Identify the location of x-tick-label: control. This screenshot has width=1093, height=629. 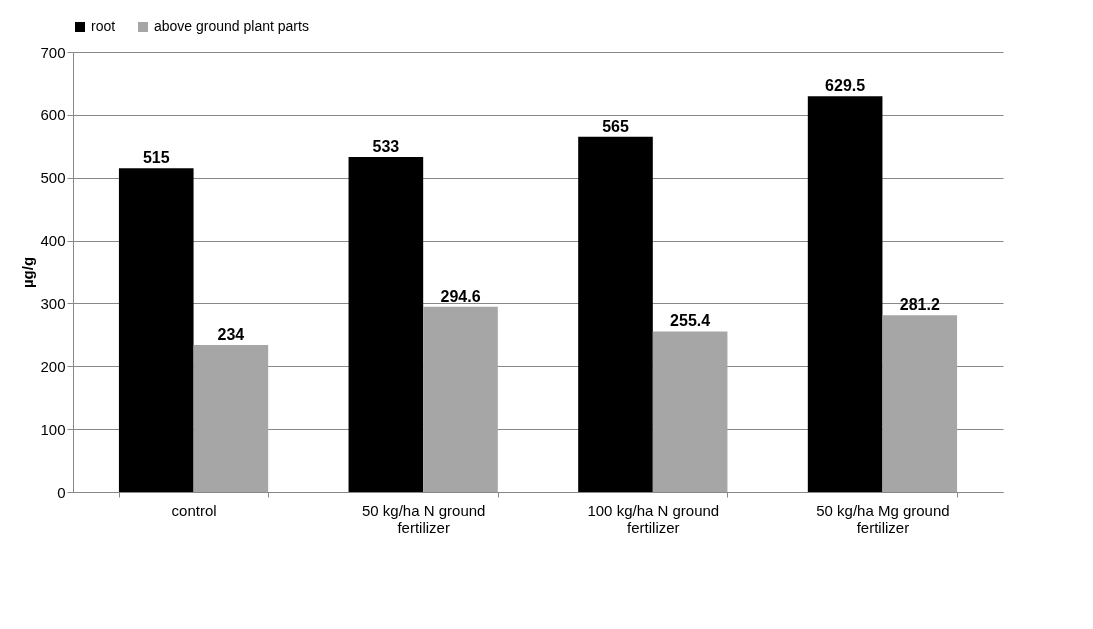
(194, 510).